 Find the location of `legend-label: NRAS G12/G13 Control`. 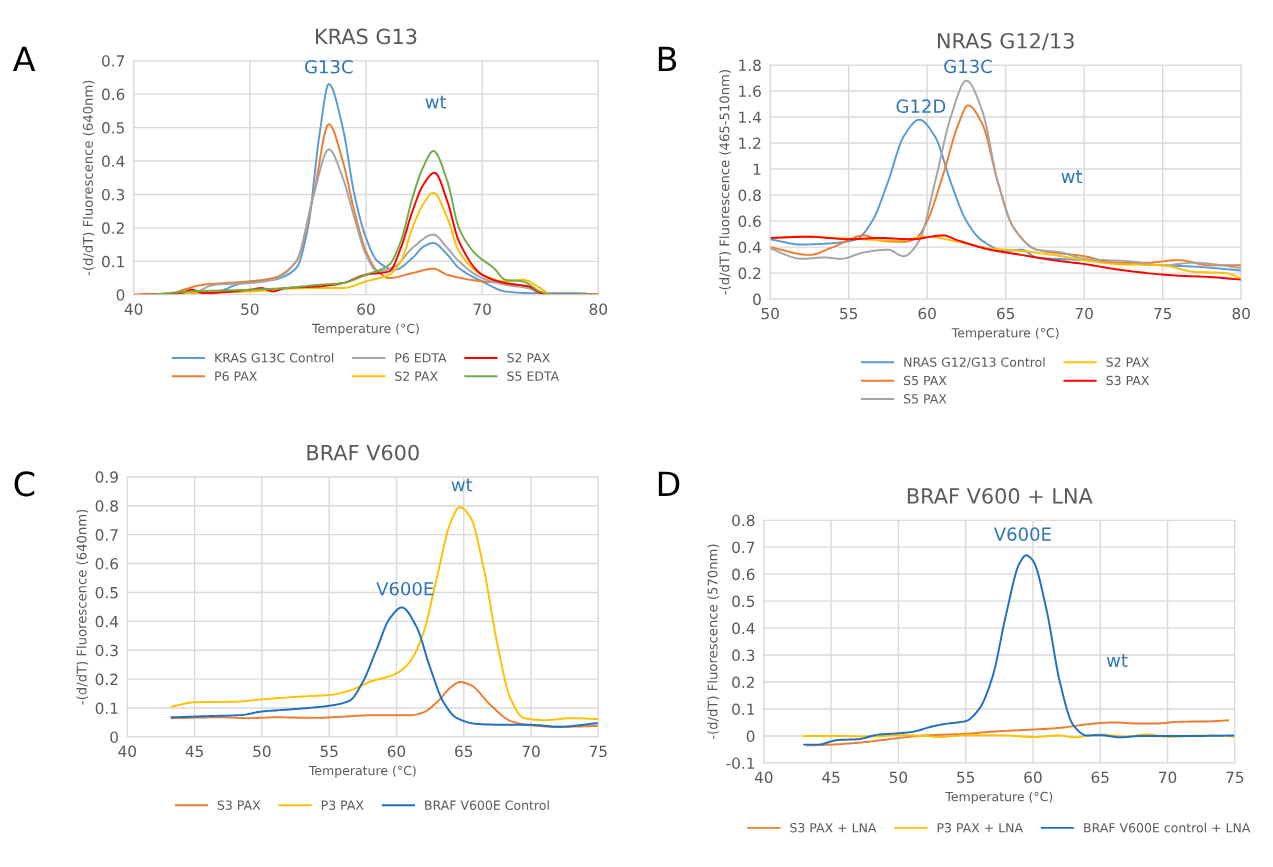

legend-label: NRAS G12/G13 Control is located at coordinates (974, 362).